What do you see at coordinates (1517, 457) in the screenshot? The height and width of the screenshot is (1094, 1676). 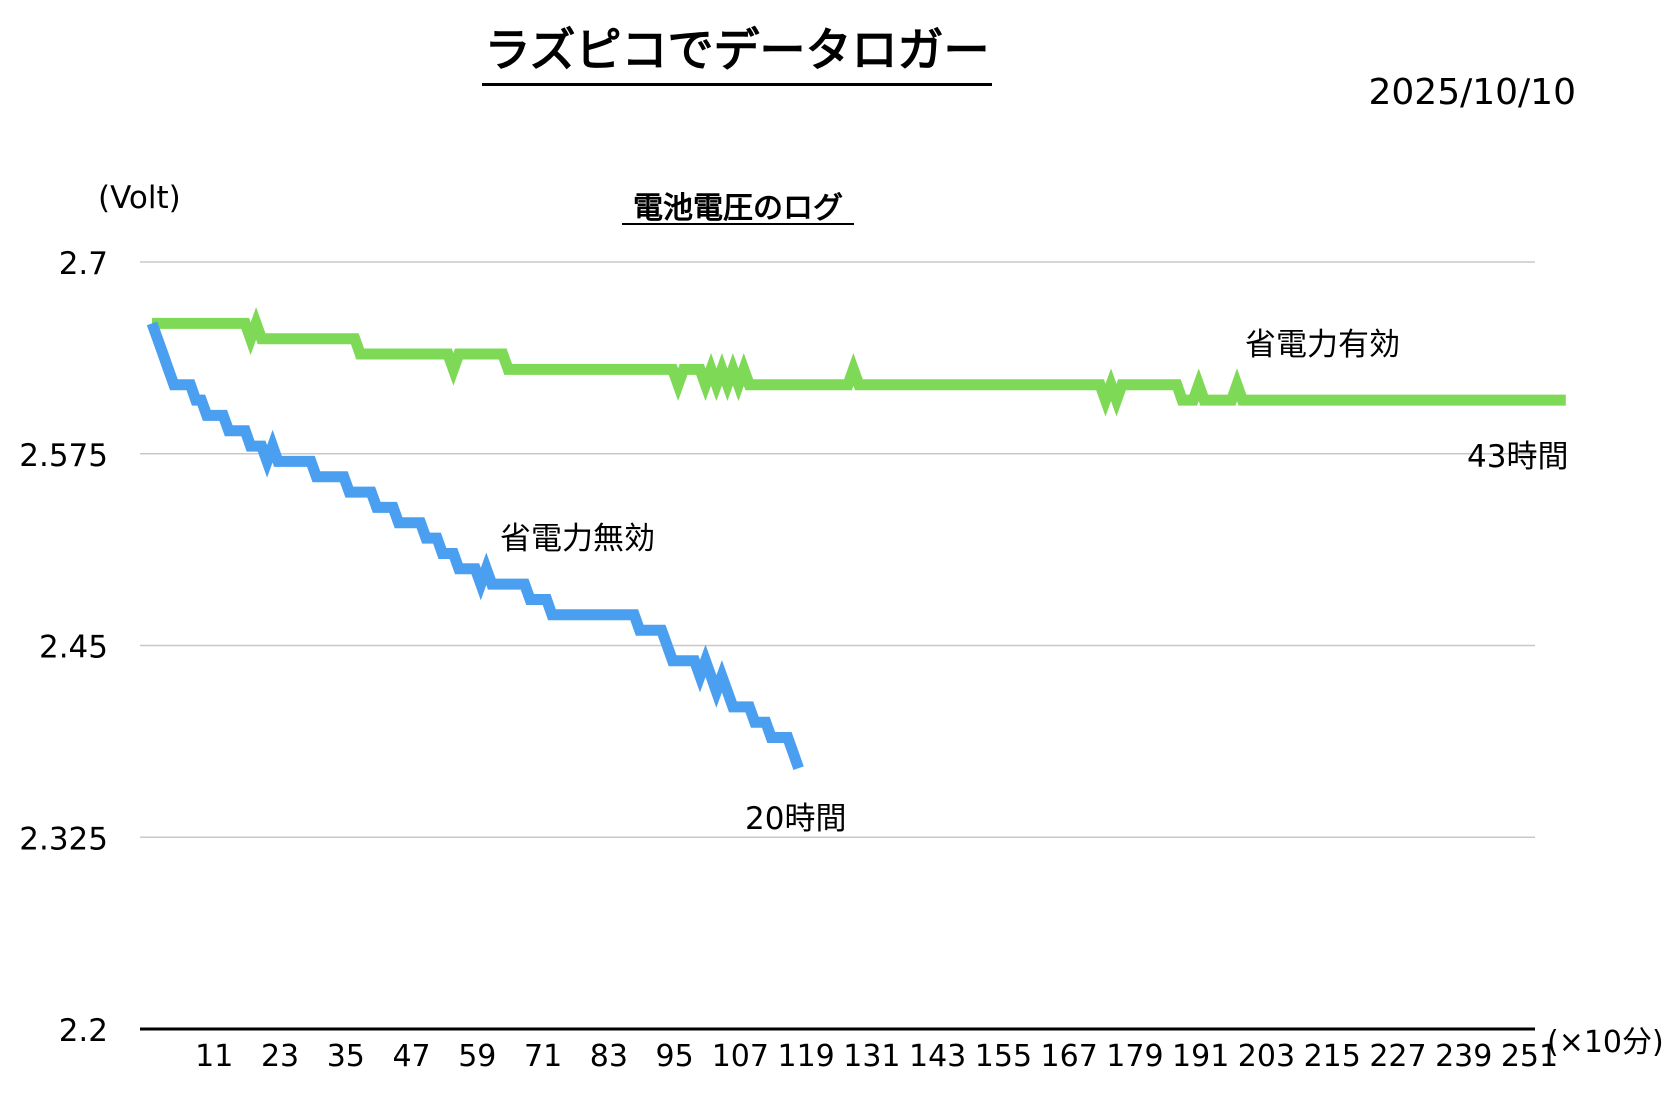 I see `series-end-label: 43時間` at bounding box center [1517, 457].